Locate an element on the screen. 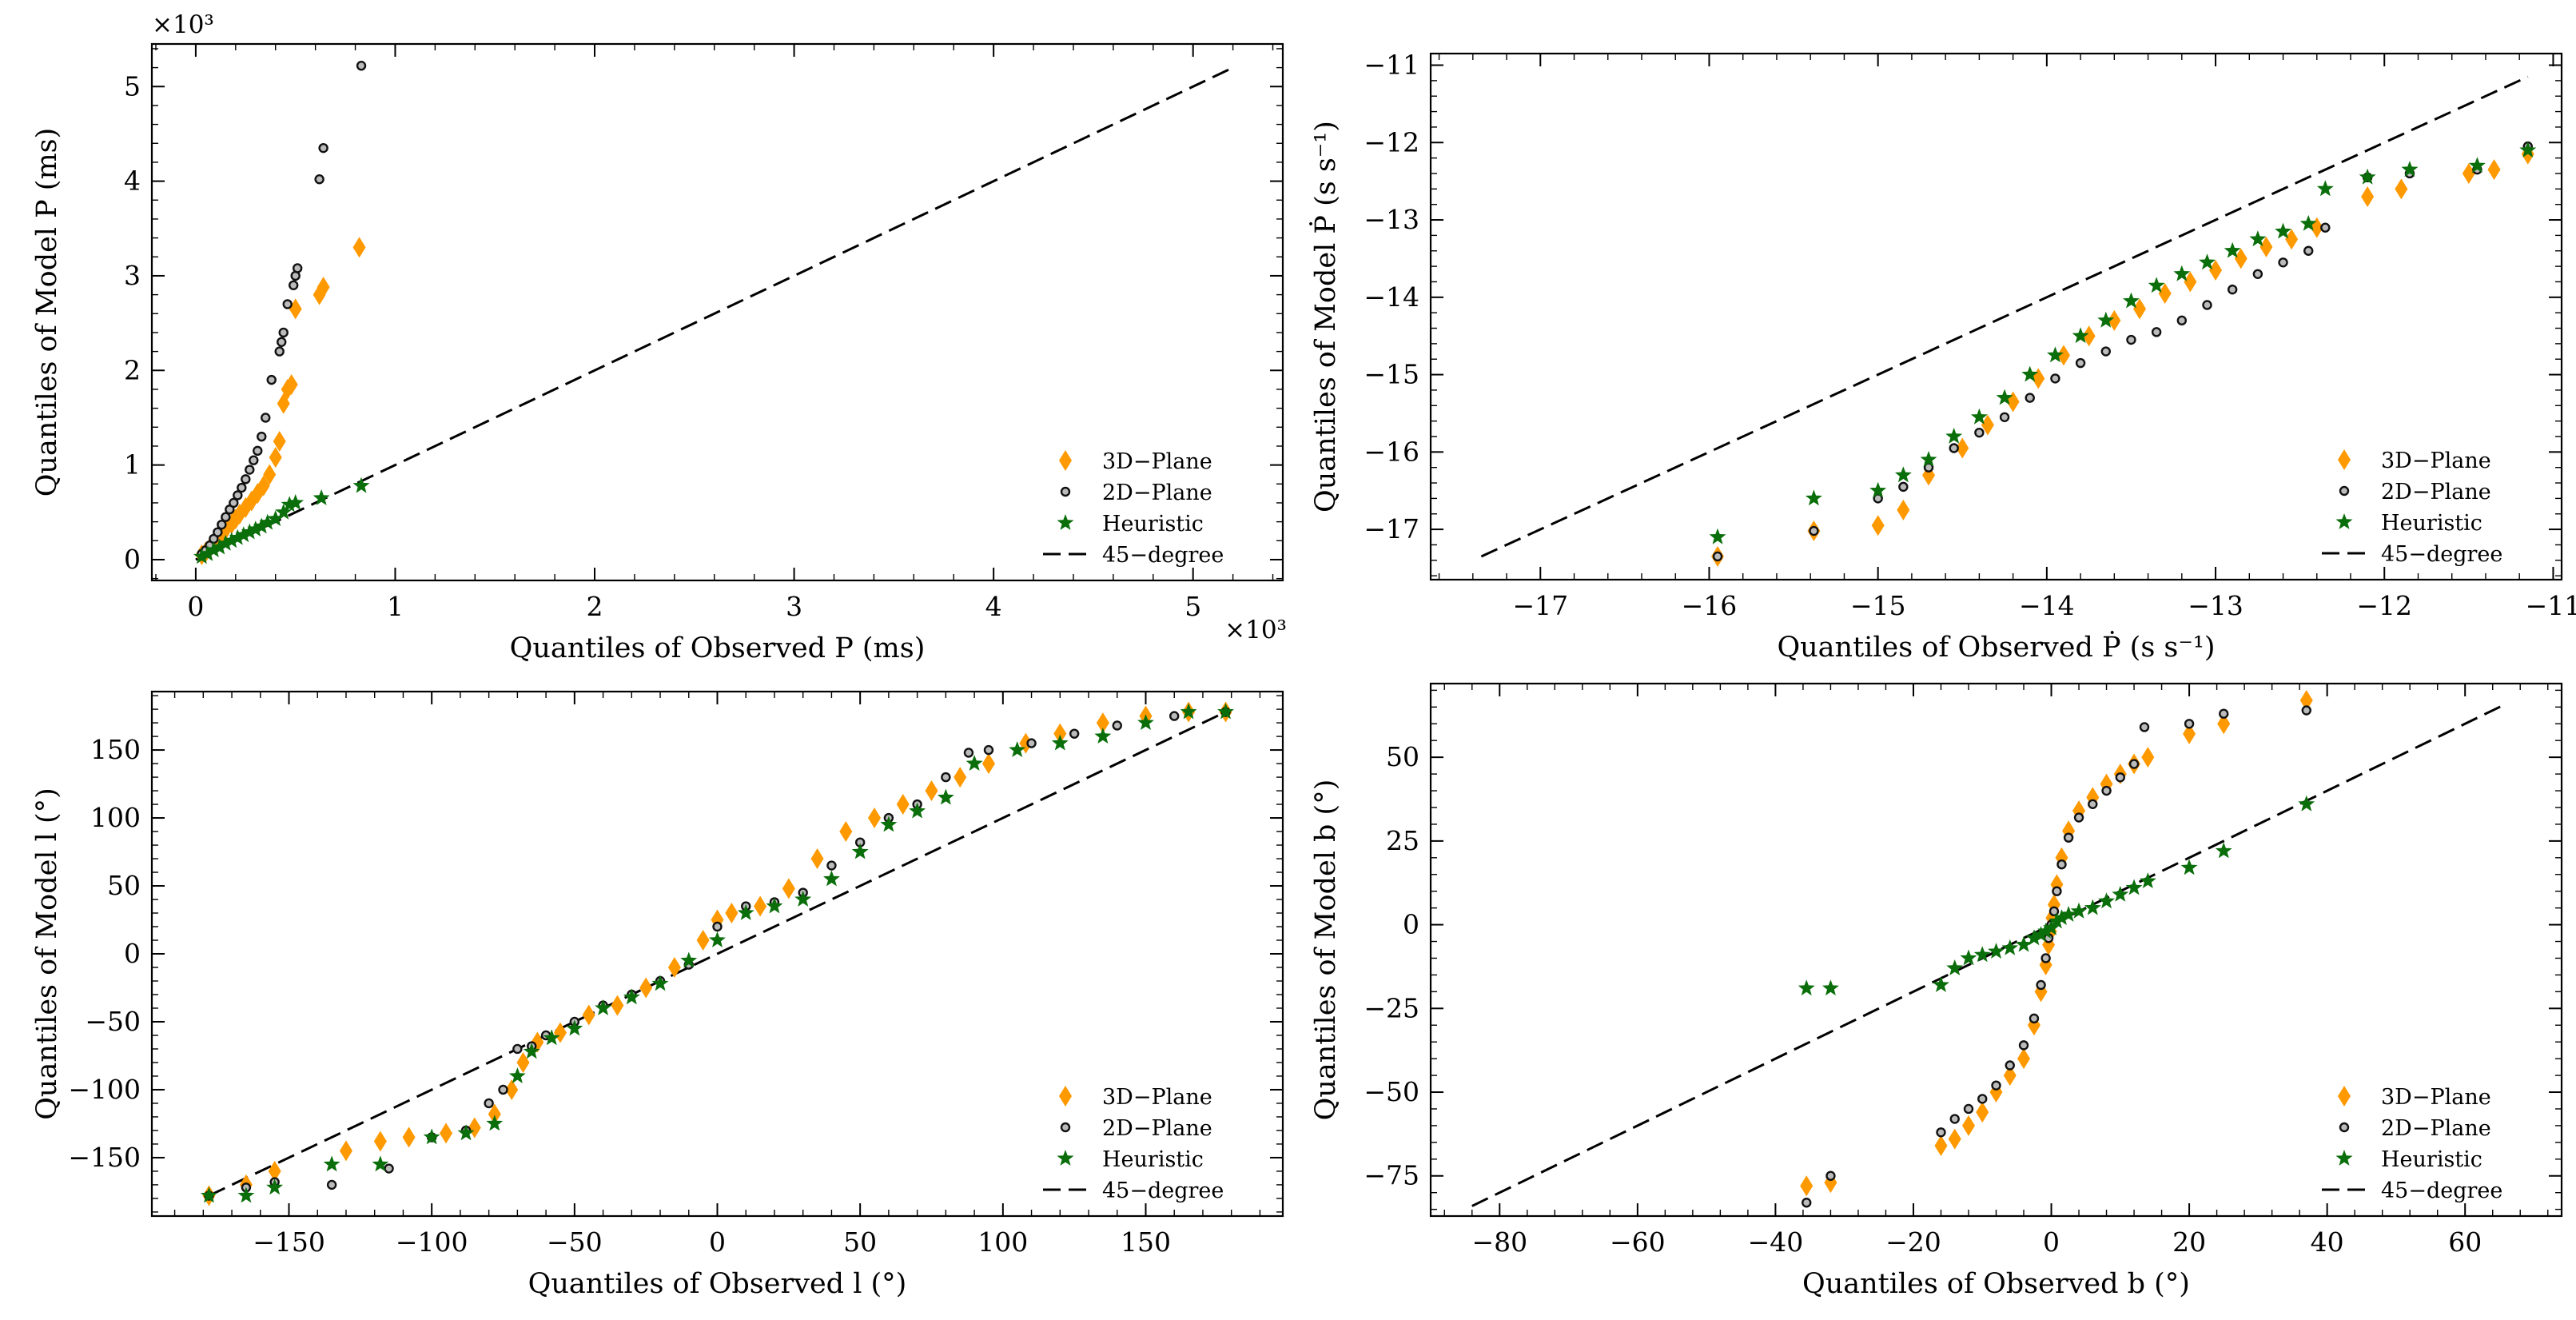 The image size is (2576, 1320). legend-label: 3D−Plane is located at coordinates (2436, 1097).